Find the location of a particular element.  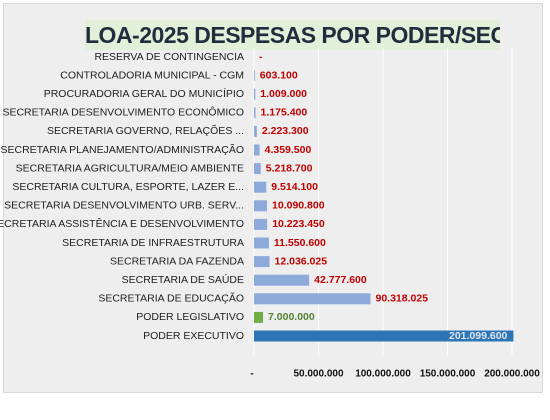

data-label: 10.223.450 is located at coordinates (298, 224).